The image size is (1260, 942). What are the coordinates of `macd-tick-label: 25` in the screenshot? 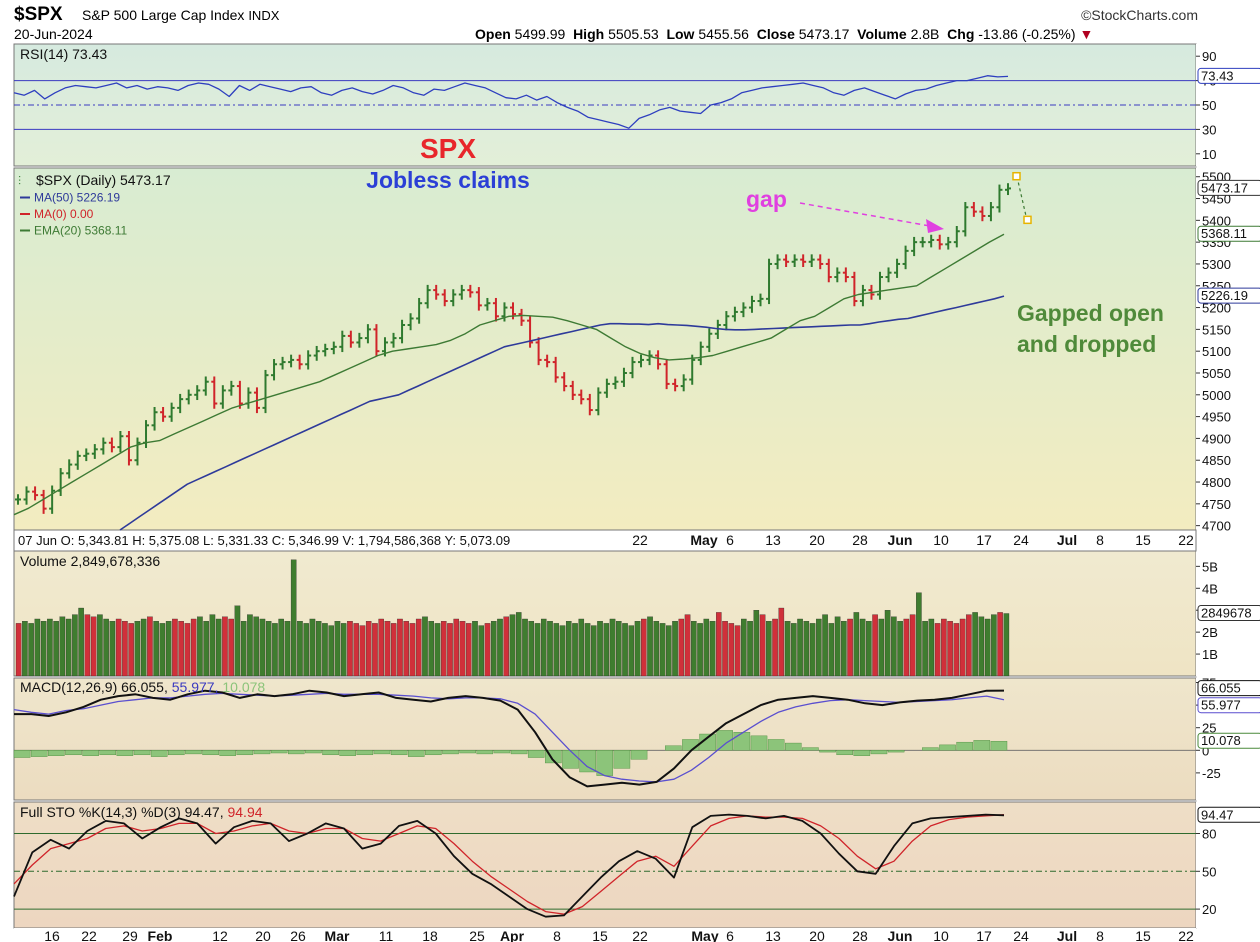 It's located at (1209, 728).